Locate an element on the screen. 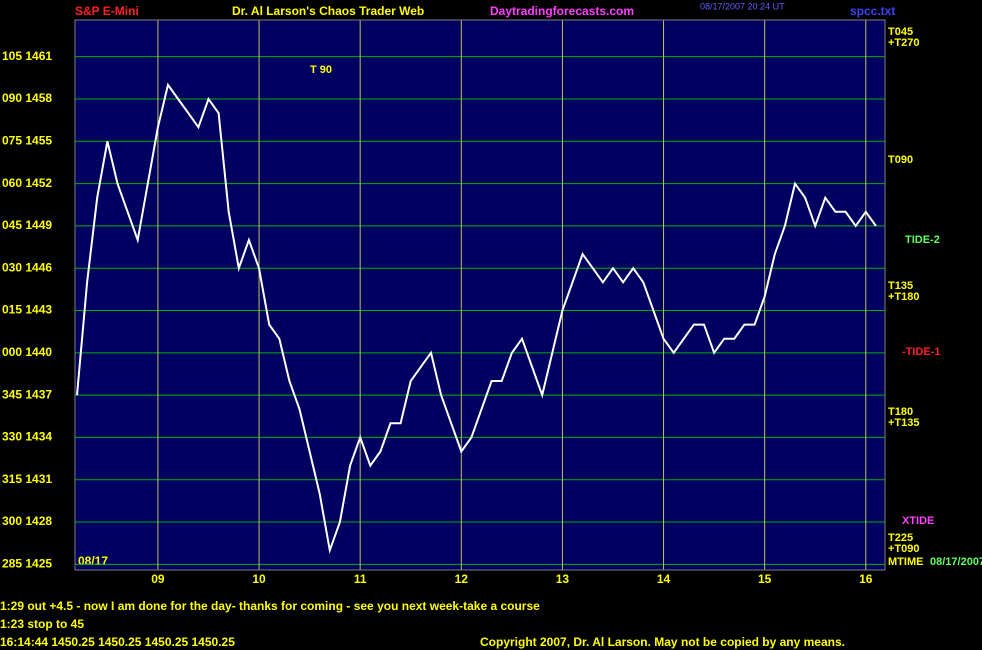  annotation: -TIDE-1 is located at coordinates (921, 352).